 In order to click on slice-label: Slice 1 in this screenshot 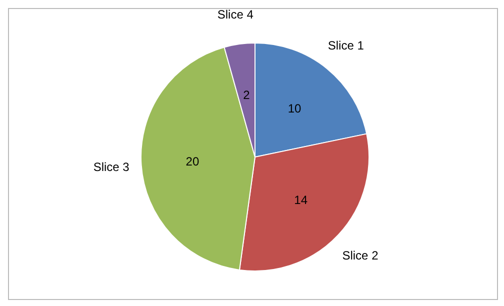, I will do `click(346, 45)`.